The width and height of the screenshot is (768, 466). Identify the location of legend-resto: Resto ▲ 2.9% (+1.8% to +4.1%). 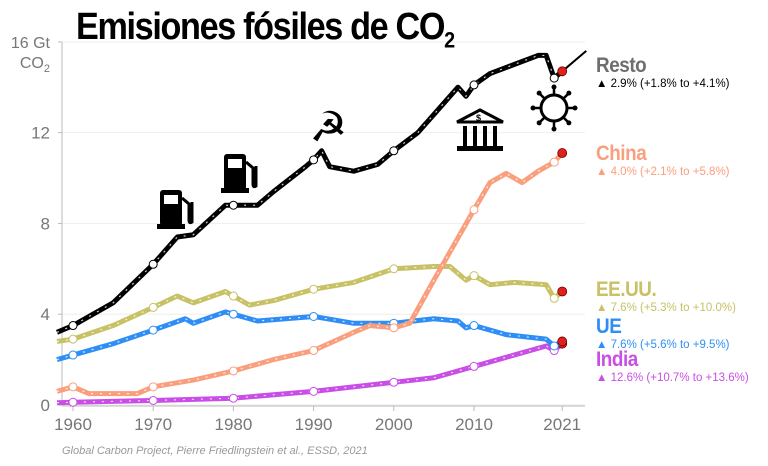
(663, 72).